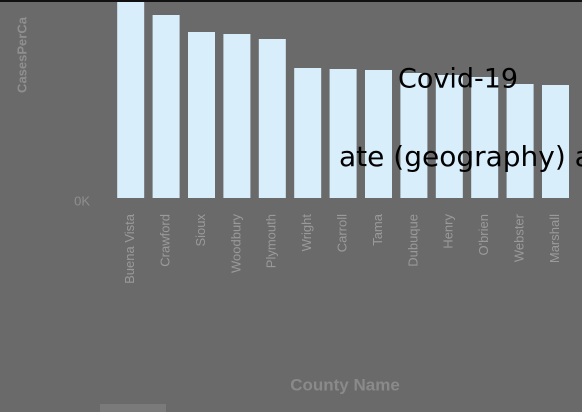  Describe the element at coordinates (306, 233) in the screenshot. I see `x-tick-label: Wright` at that location.